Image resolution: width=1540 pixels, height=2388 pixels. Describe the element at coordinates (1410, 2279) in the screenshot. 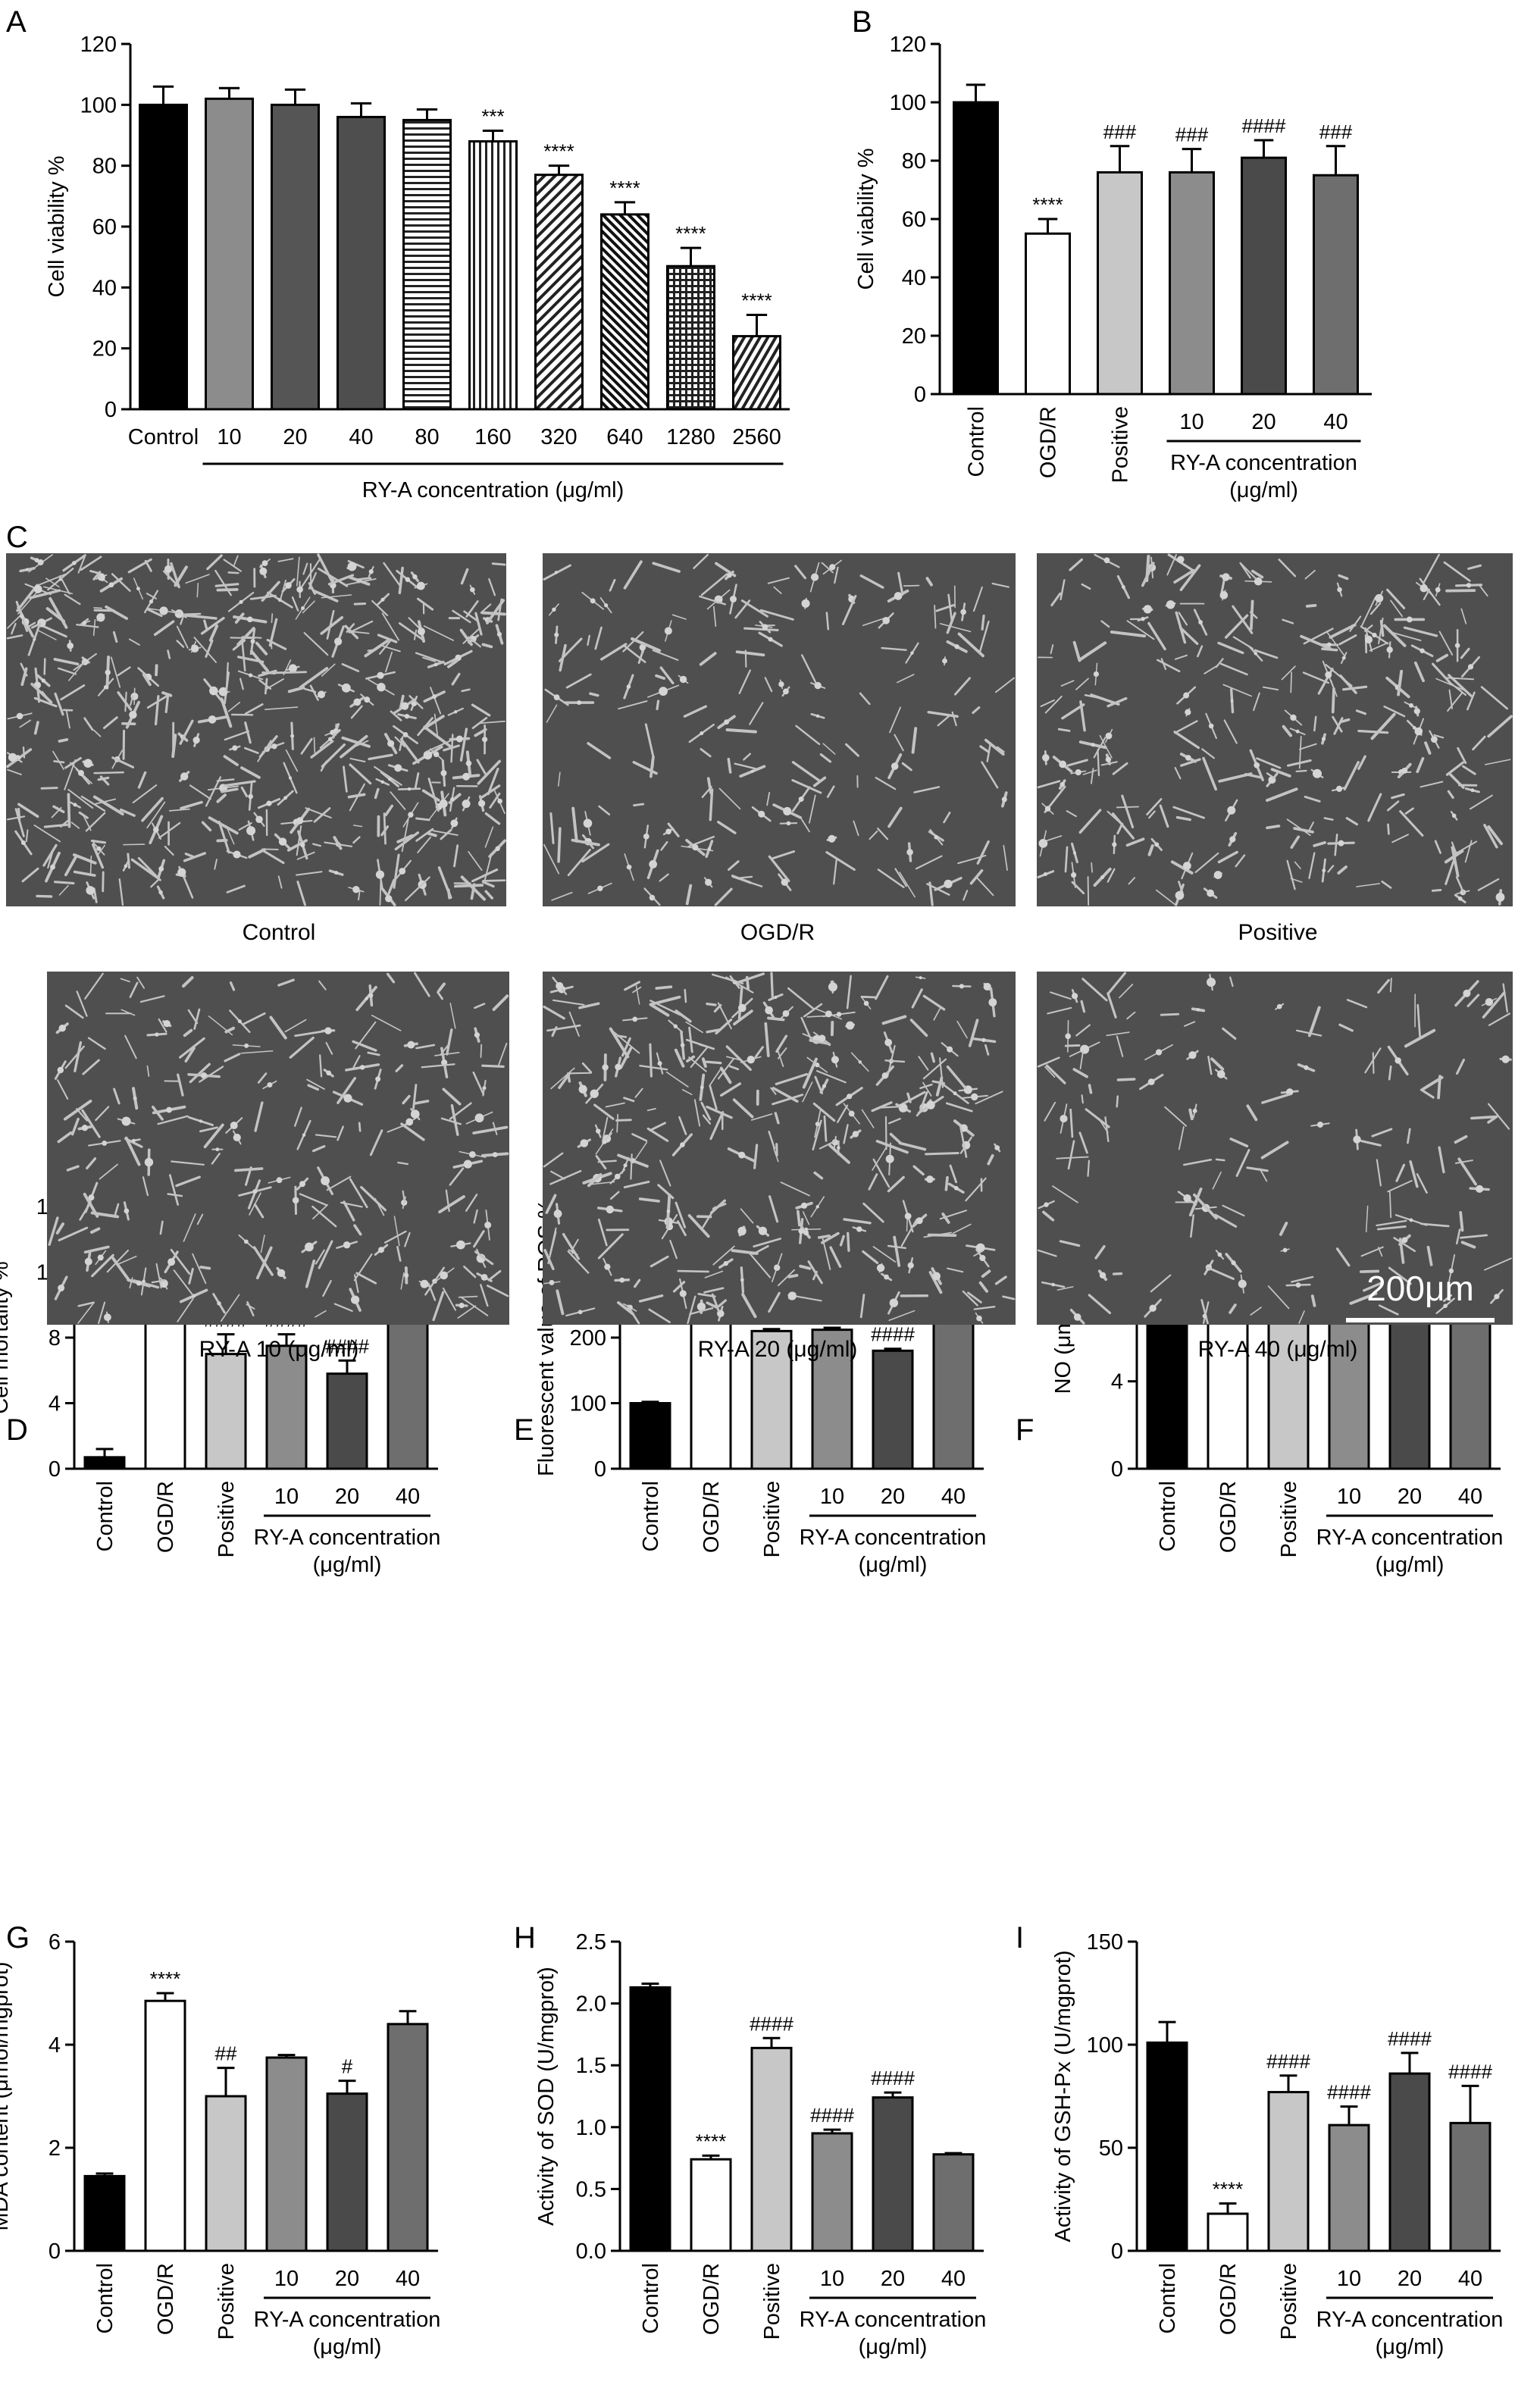

I see `category-label: 20` at that location.